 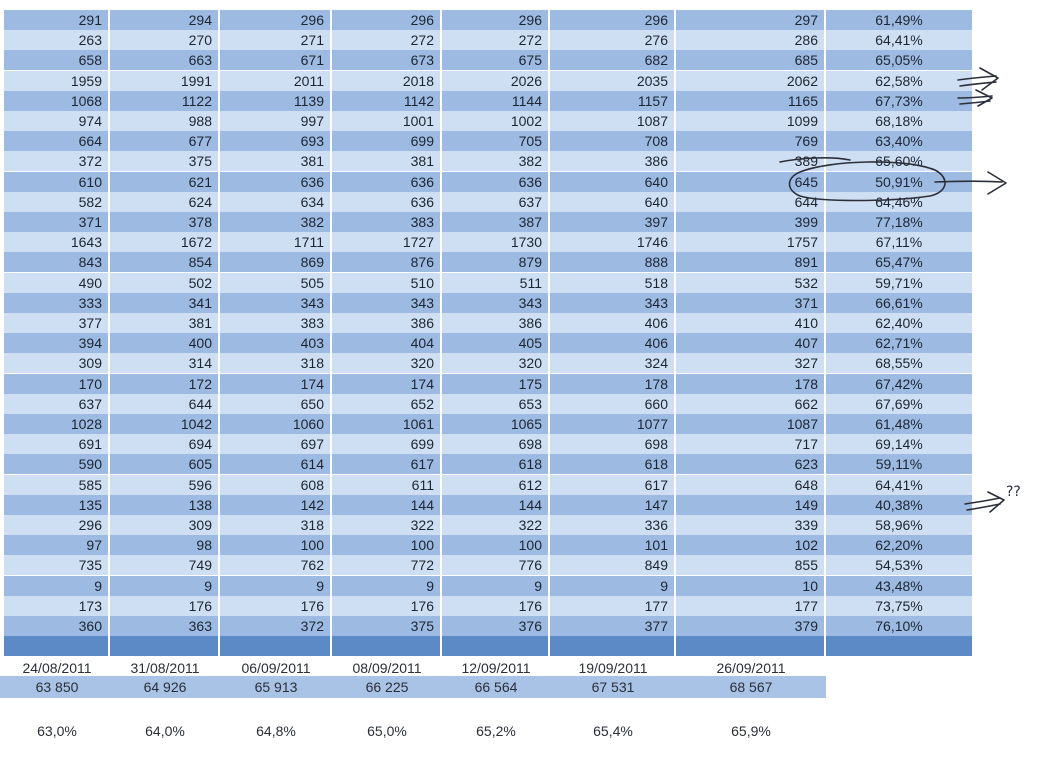 I want to click on count-cell: 1757, so click(x=751, y=242).